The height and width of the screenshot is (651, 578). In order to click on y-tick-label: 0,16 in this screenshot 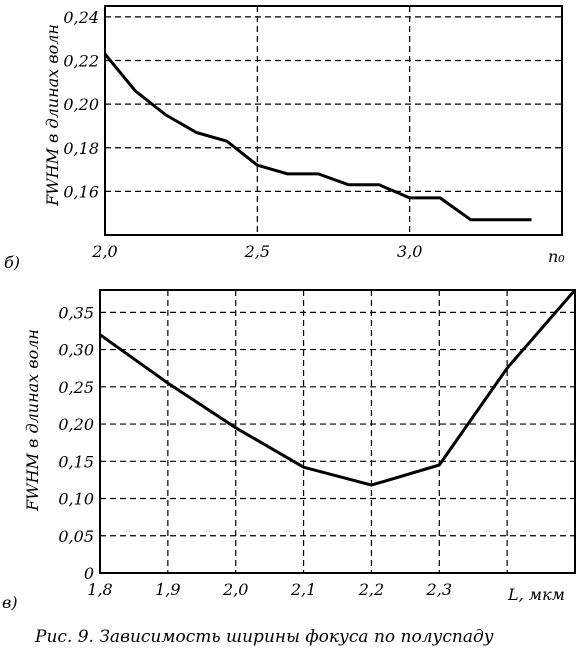, I will do `click(81, 191)`.